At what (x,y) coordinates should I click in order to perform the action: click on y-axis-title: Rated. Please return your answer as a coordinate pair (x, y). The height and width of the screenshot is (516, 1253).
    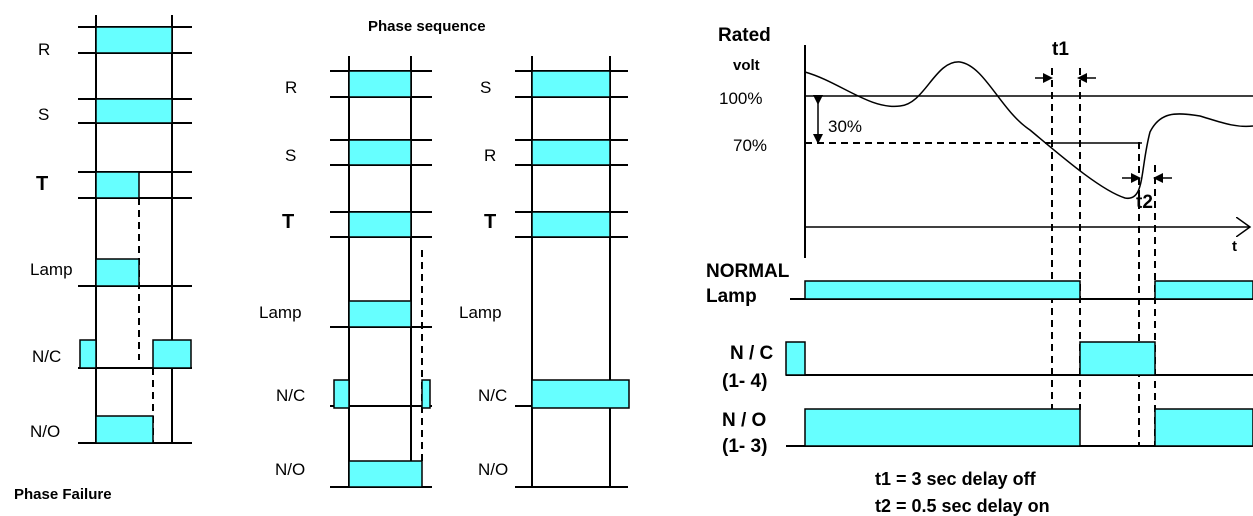
    Looking at the image, I should click on (744, 35).